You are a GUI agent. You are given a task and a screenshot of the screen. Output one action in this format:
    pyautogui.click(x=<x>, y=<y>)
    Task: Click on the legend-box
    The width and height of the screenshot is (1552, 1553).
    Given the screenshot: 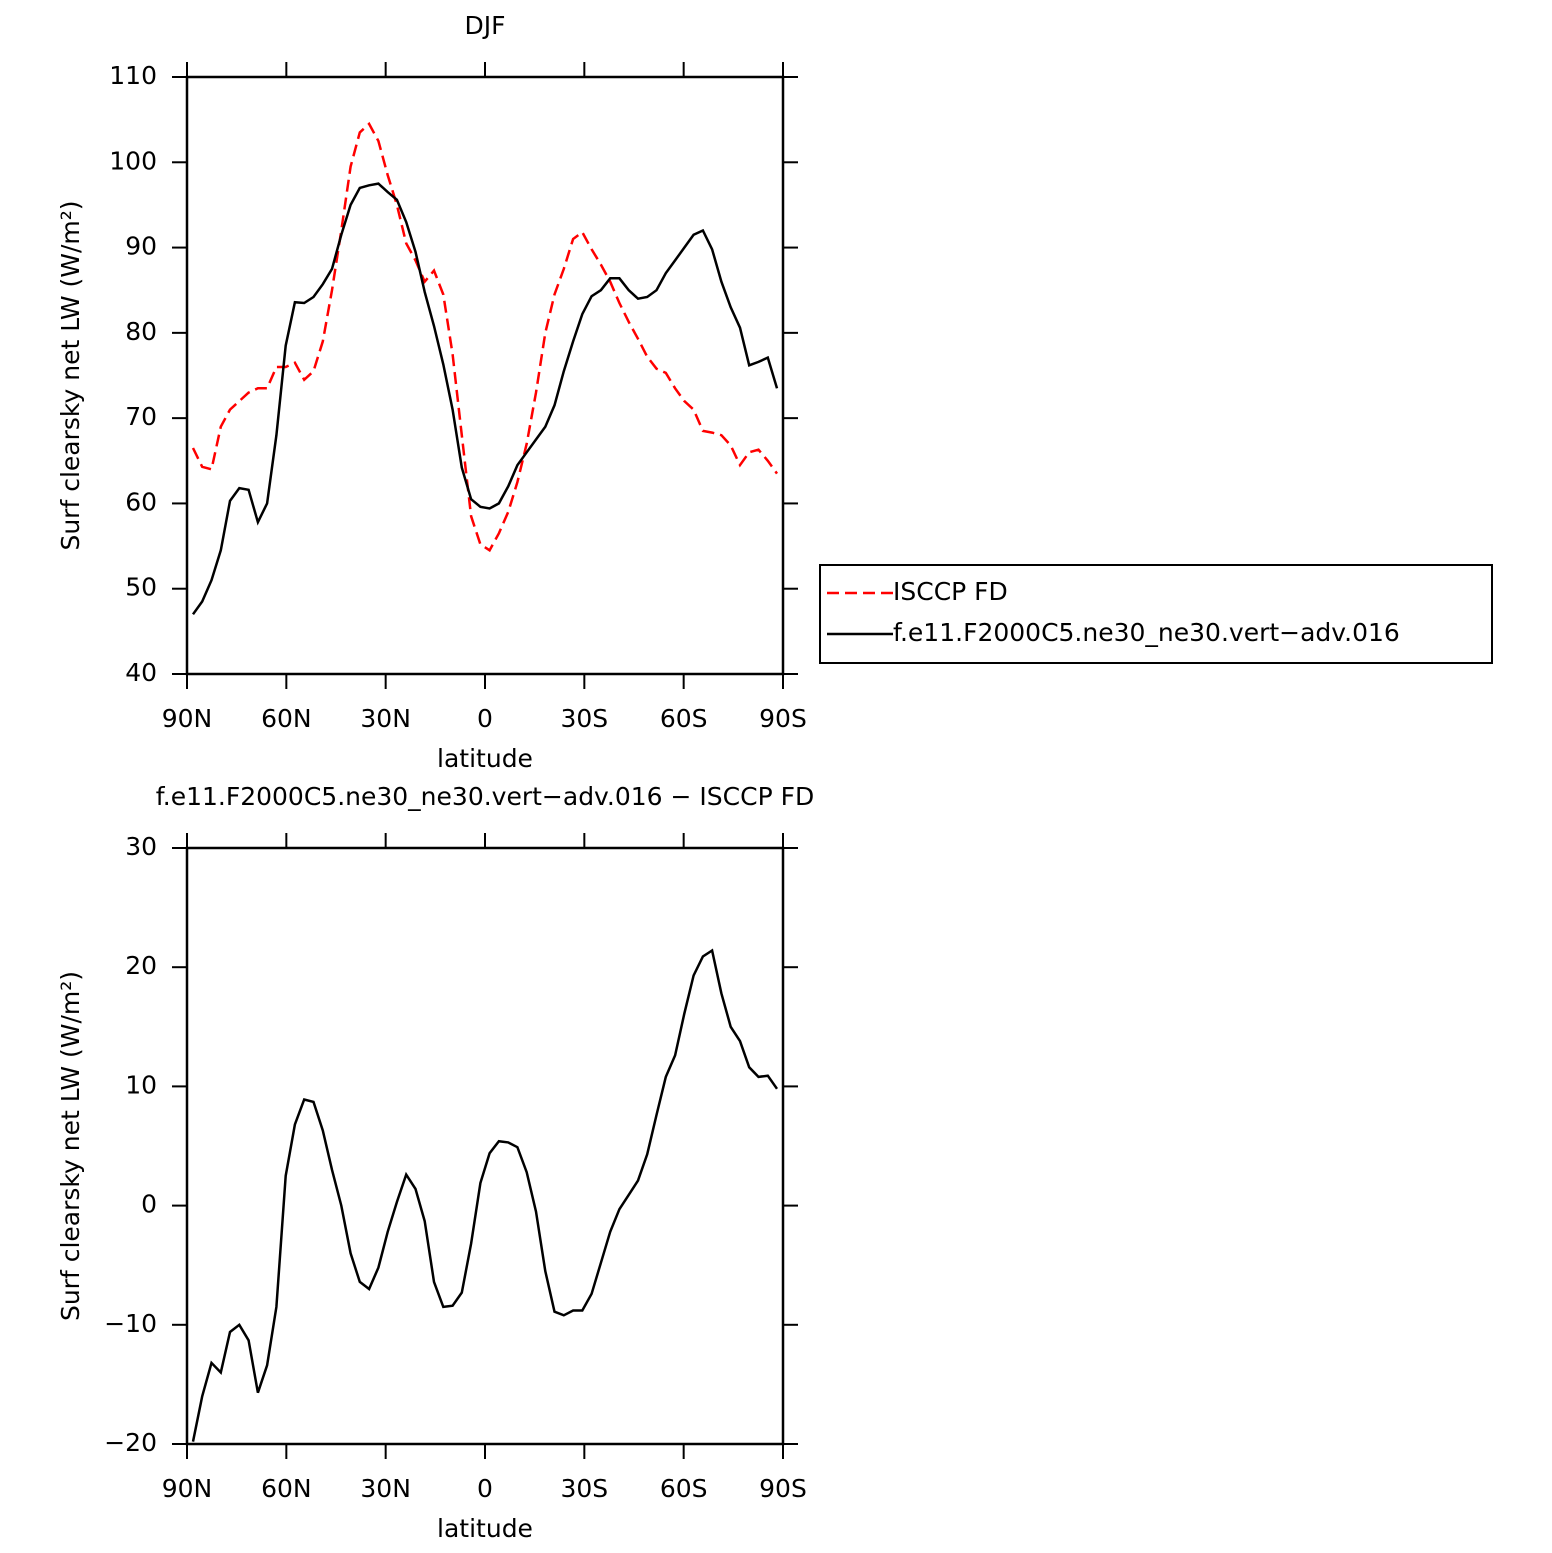 What is the action you would take?
    pyautogui.click(x=1156, y=614)
    